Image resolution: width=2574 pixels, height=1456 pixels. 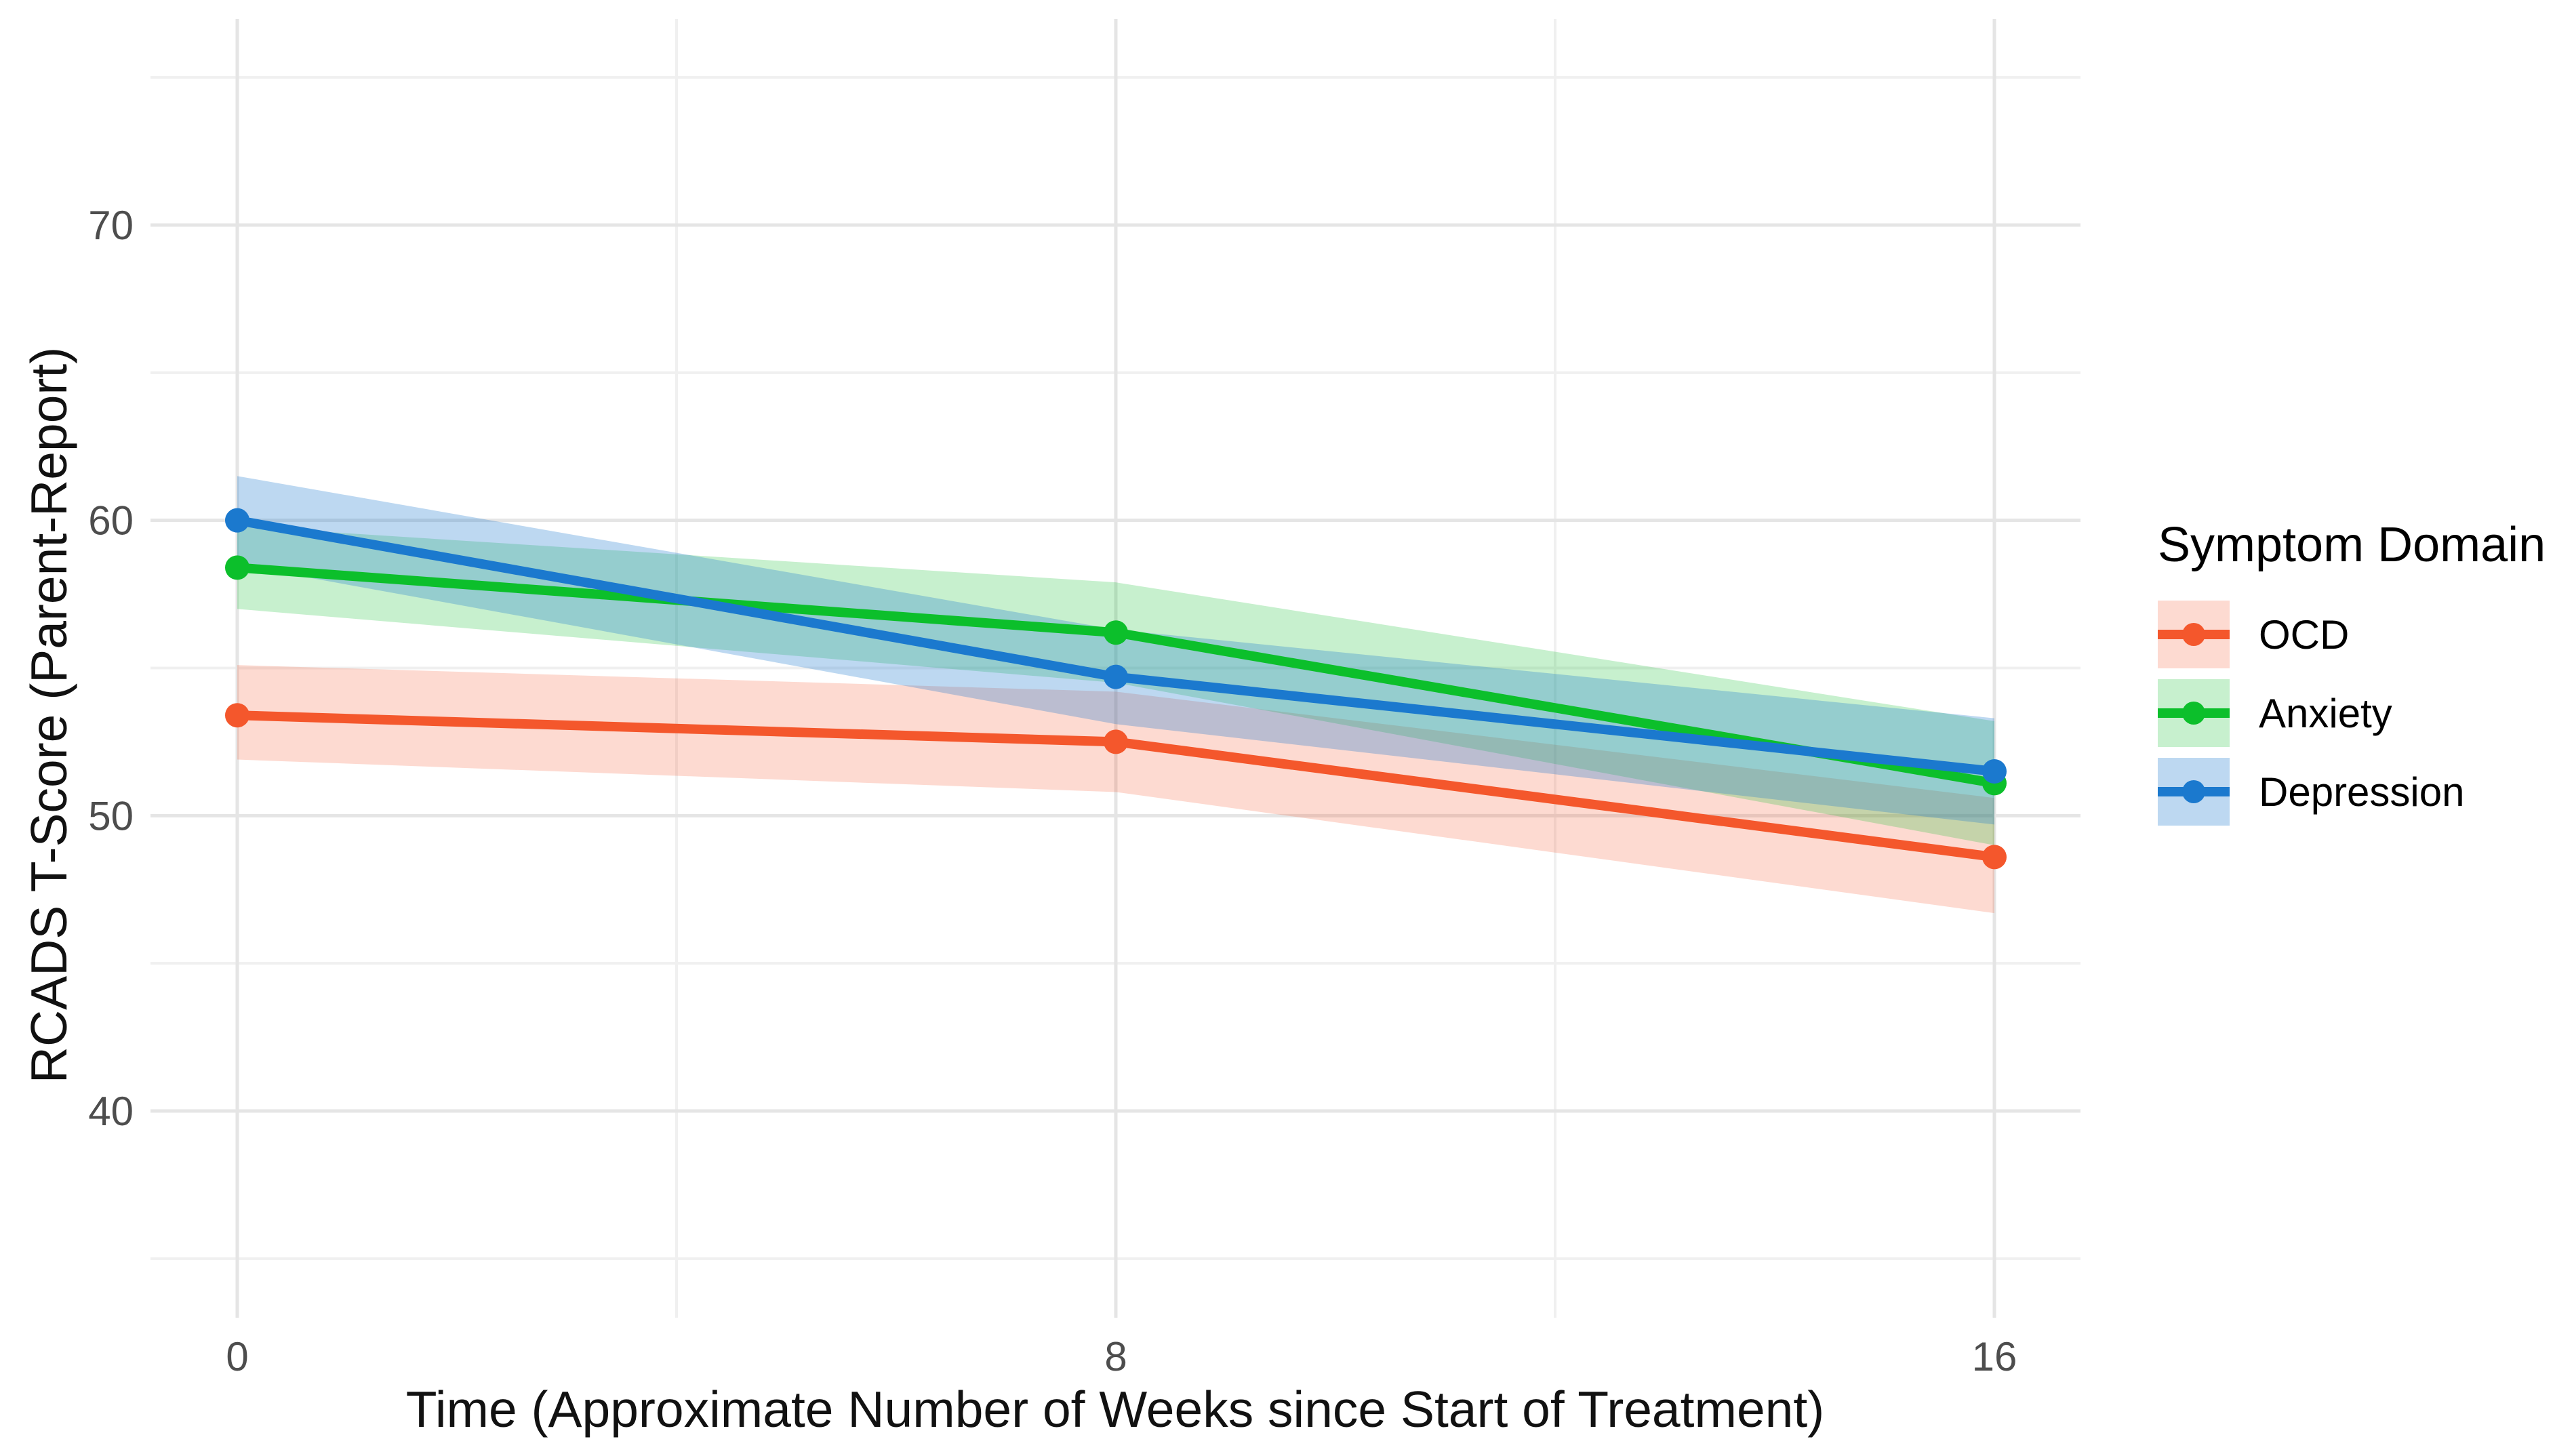 I want to click on x-tick-label: 0, so click(x=237, y=1356).